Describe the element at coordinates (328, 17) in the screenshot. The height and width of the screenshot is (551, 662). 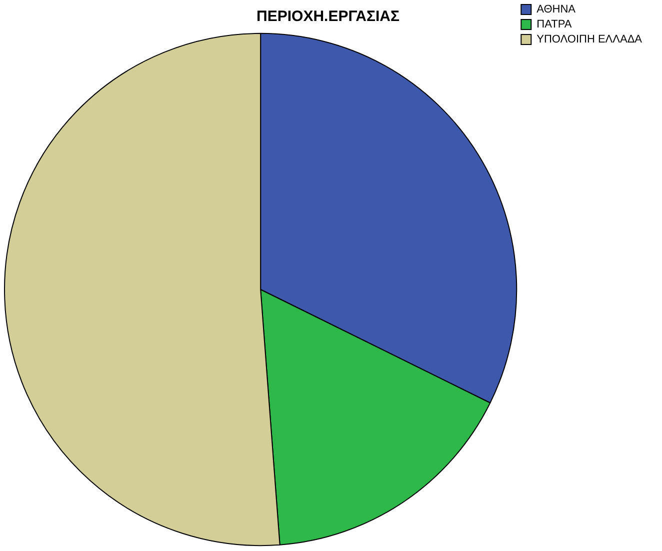
I see `chart-title: ΠΕΡΙΟΧΗ.ΕΡΓΑΣΙΑΣ` at that location.